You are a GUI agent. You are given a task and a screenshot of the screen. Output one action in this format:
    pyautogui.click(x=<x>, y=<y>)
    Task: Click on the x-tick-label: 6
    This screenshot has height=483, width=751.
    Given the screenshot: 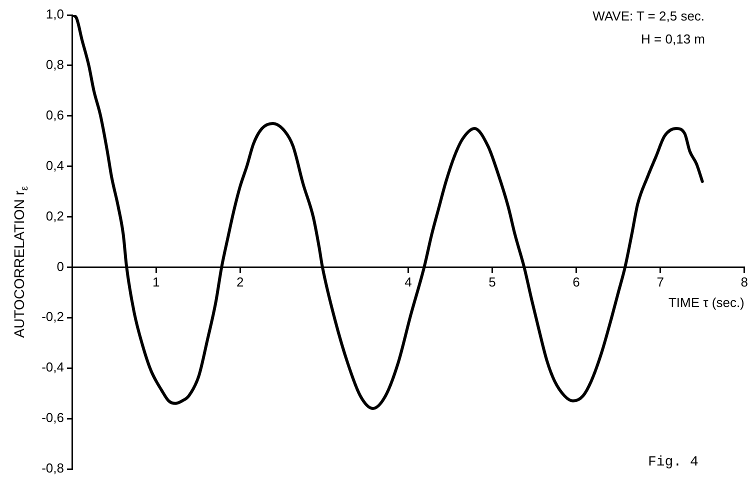 What is the action you would take?
    pyautogui.click(x=576, y=282)
    